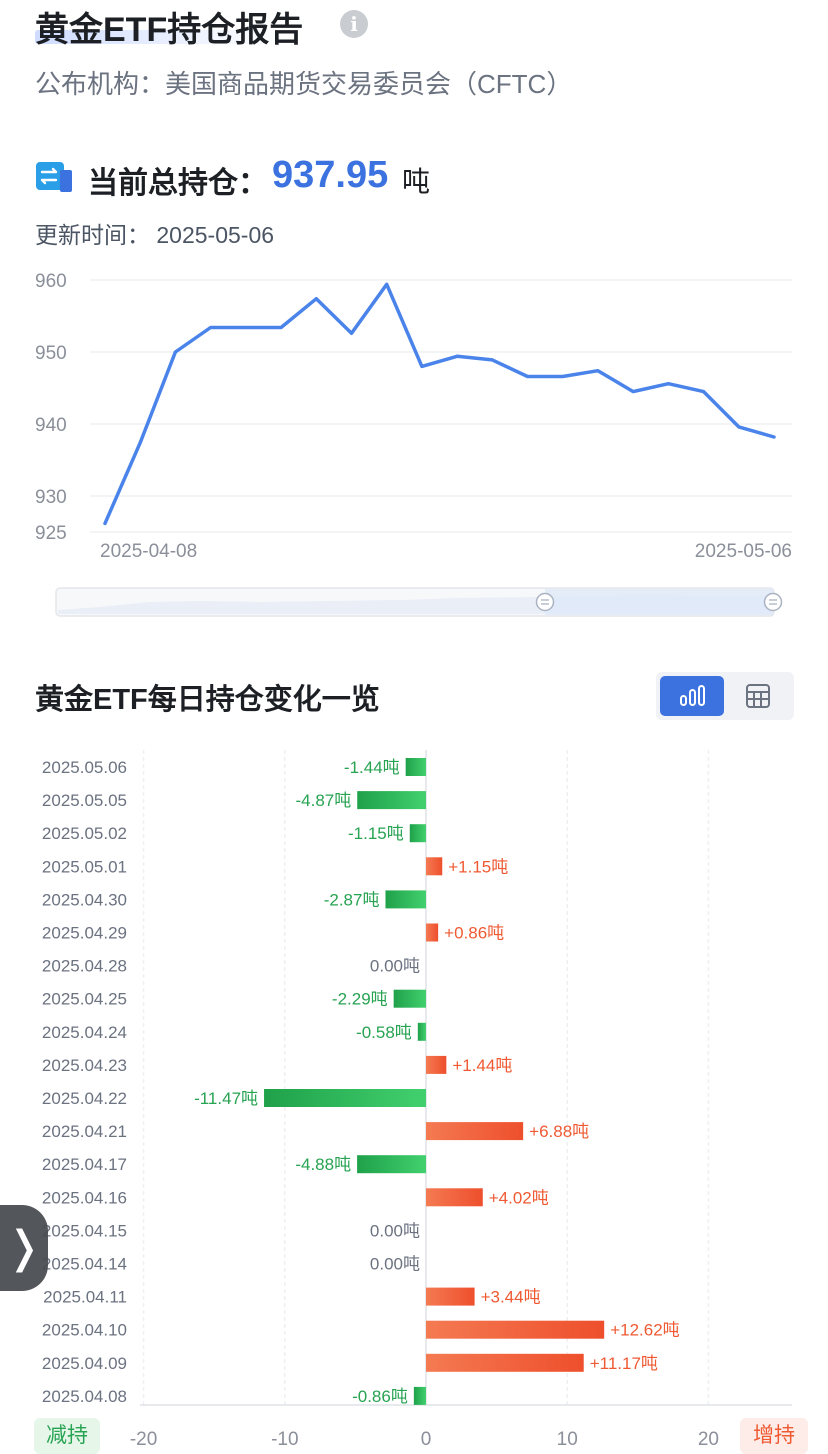 This screenshot has height=1454, width=828. I want to click on bar-view-button, so click(692, 696).